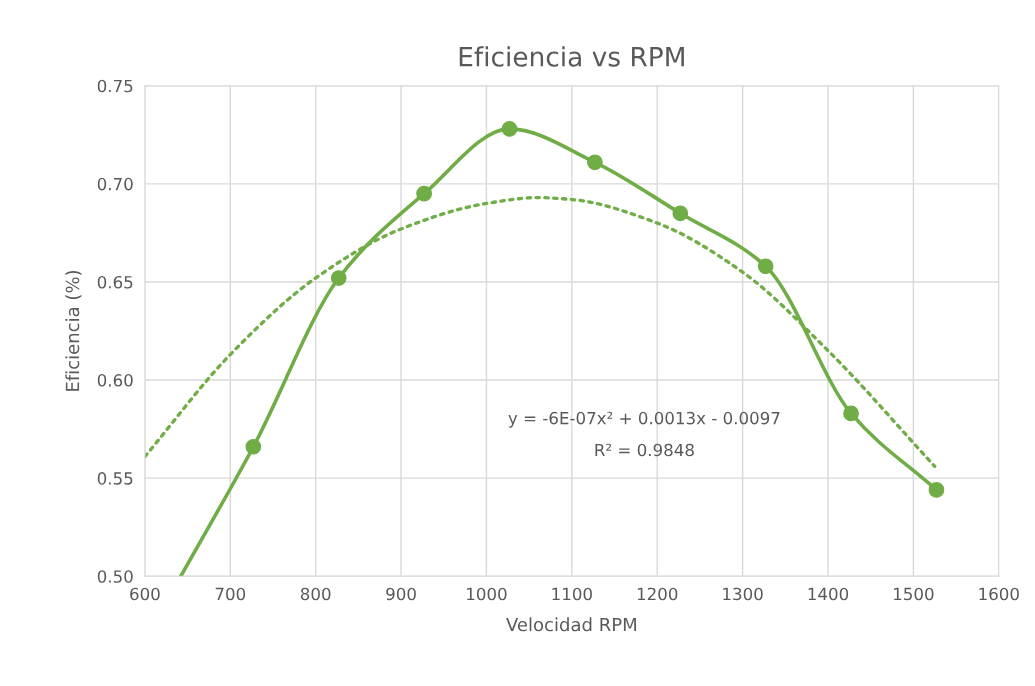  Describe the element at coordinates (115, 576) in the screenshot. I see `y-tick-label: 0.50` at that location.